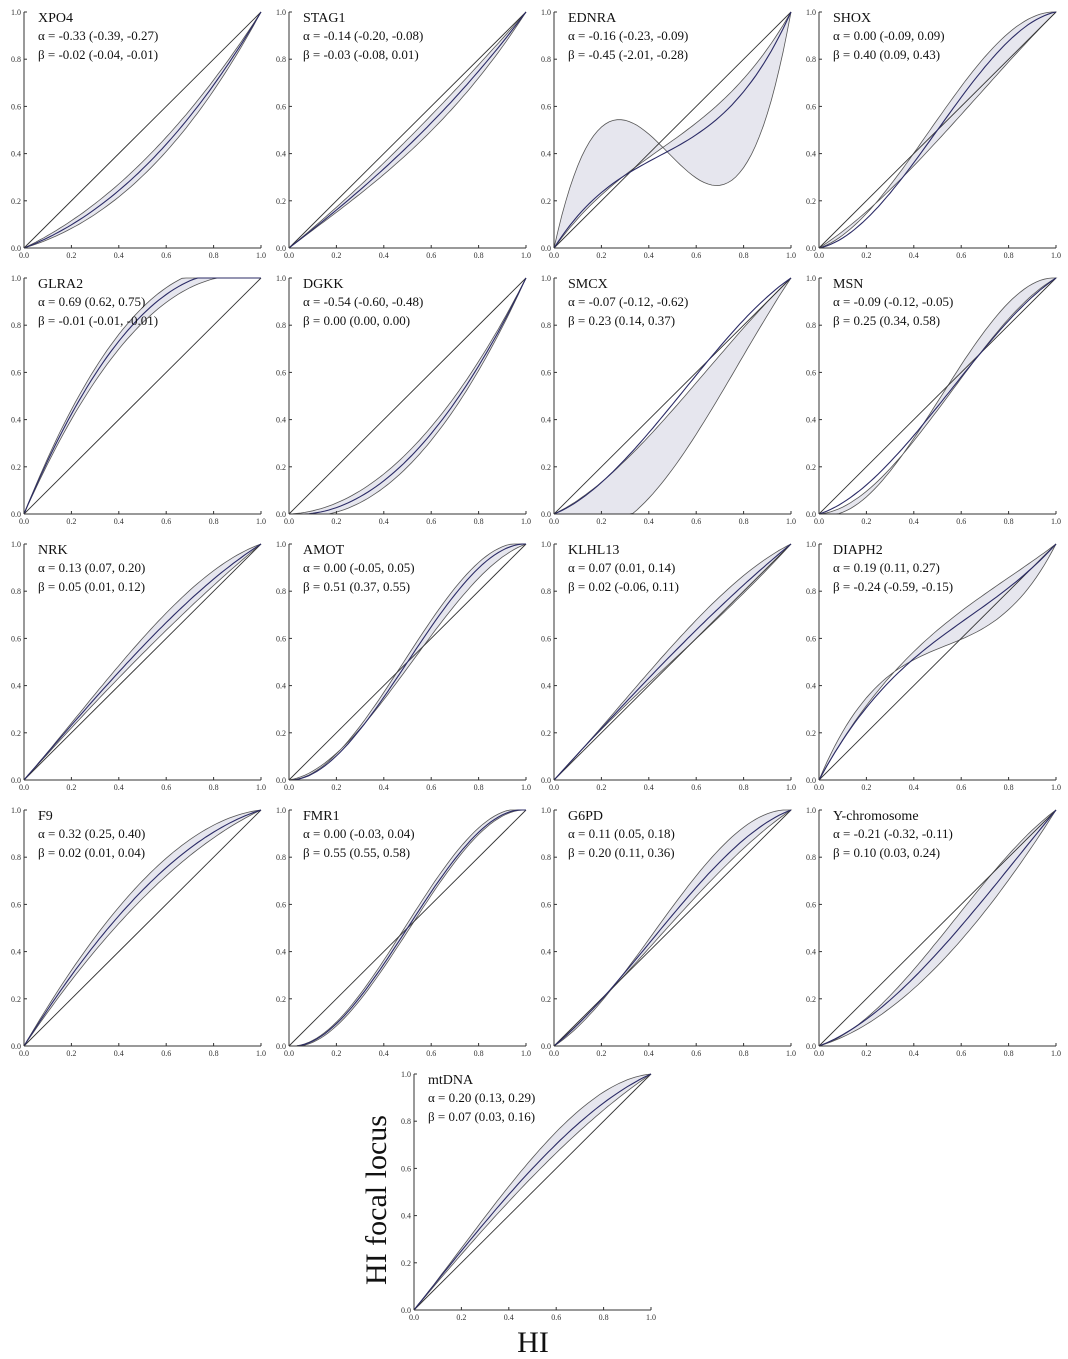 The width and height of the screenshot is (1068, 1359). Describe the element at coordinates (98, 54) in the screenshot. I see `beta-label: β = -0.02 (-0.04, -0.01)` at that location.